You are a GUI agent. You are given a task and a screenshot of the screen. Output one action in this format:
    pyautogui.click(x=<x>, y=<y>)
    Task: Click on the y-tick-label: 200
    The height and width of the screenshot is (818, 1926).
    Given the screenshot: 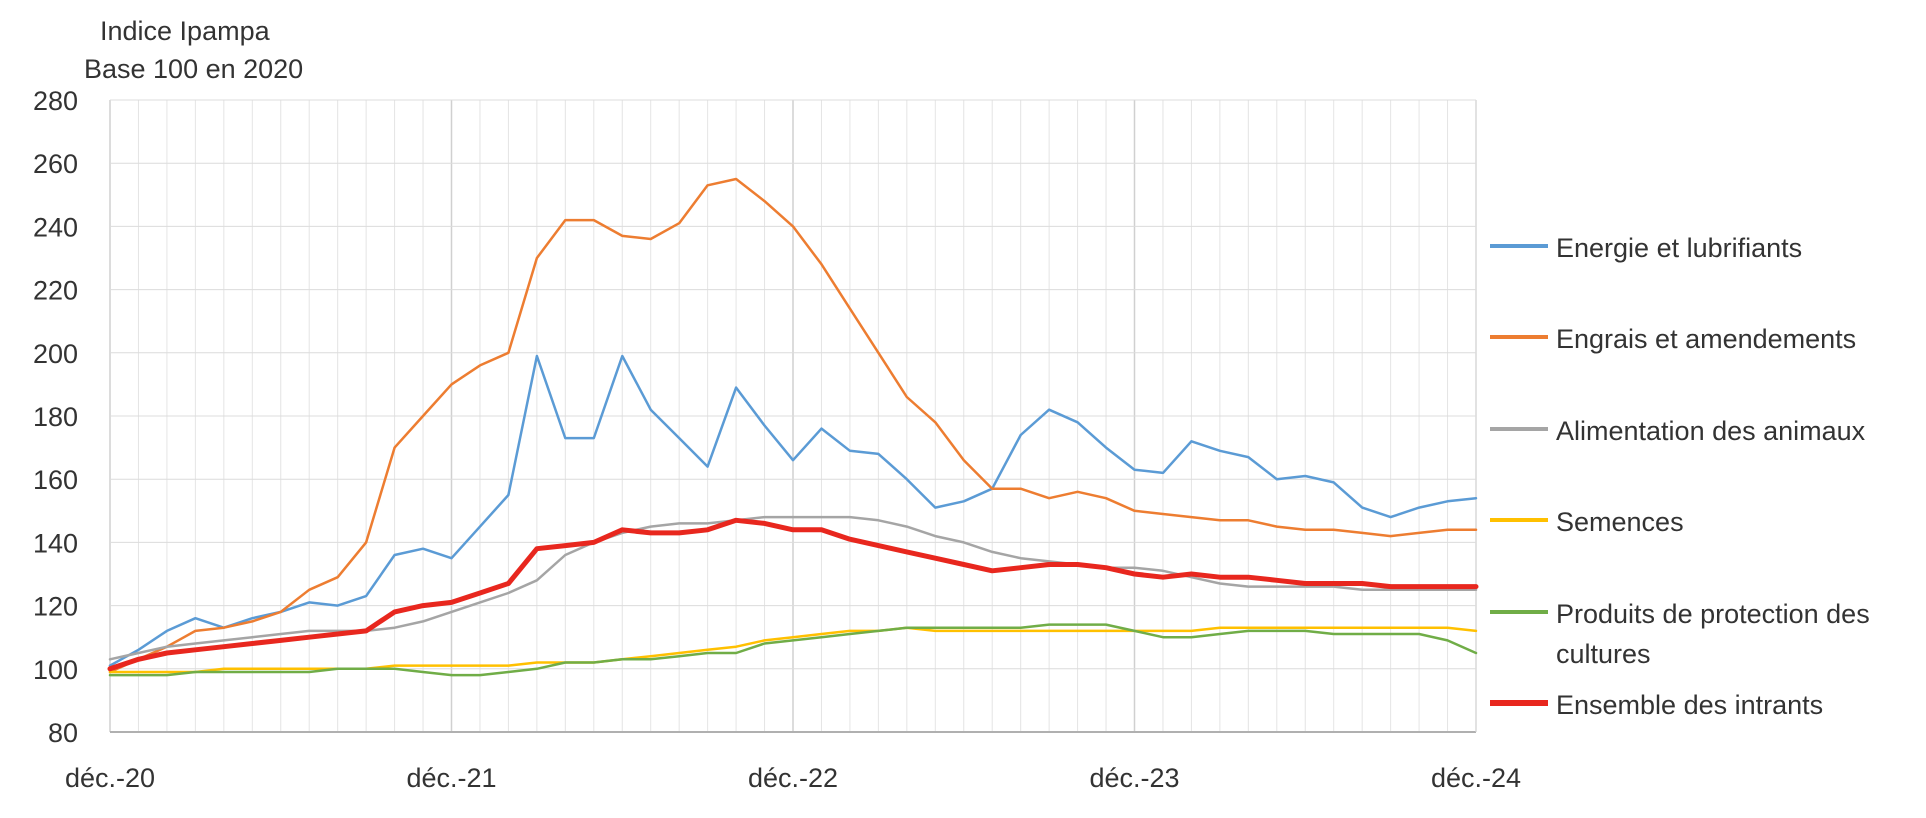 What is the action you would take?
    pyautogui.click(x=55, y=354)
    